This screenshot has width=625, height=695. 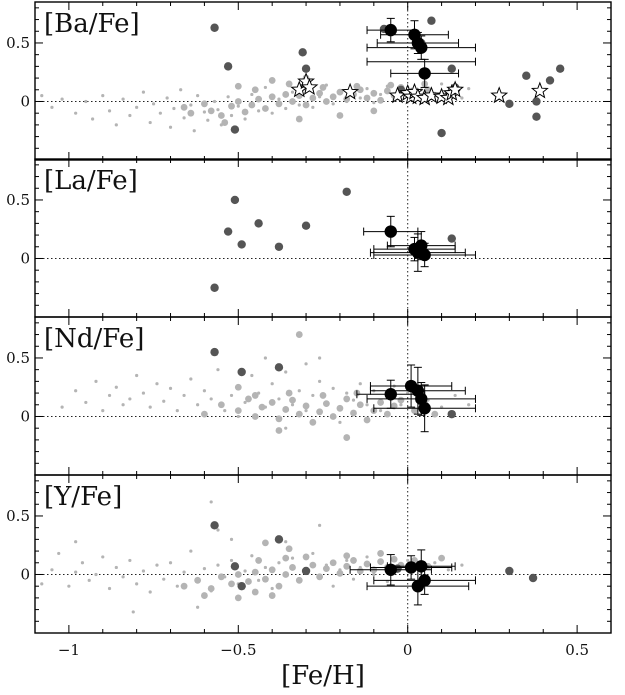 I want to click on x-tick-label: −1, so click(x=69, y=650).